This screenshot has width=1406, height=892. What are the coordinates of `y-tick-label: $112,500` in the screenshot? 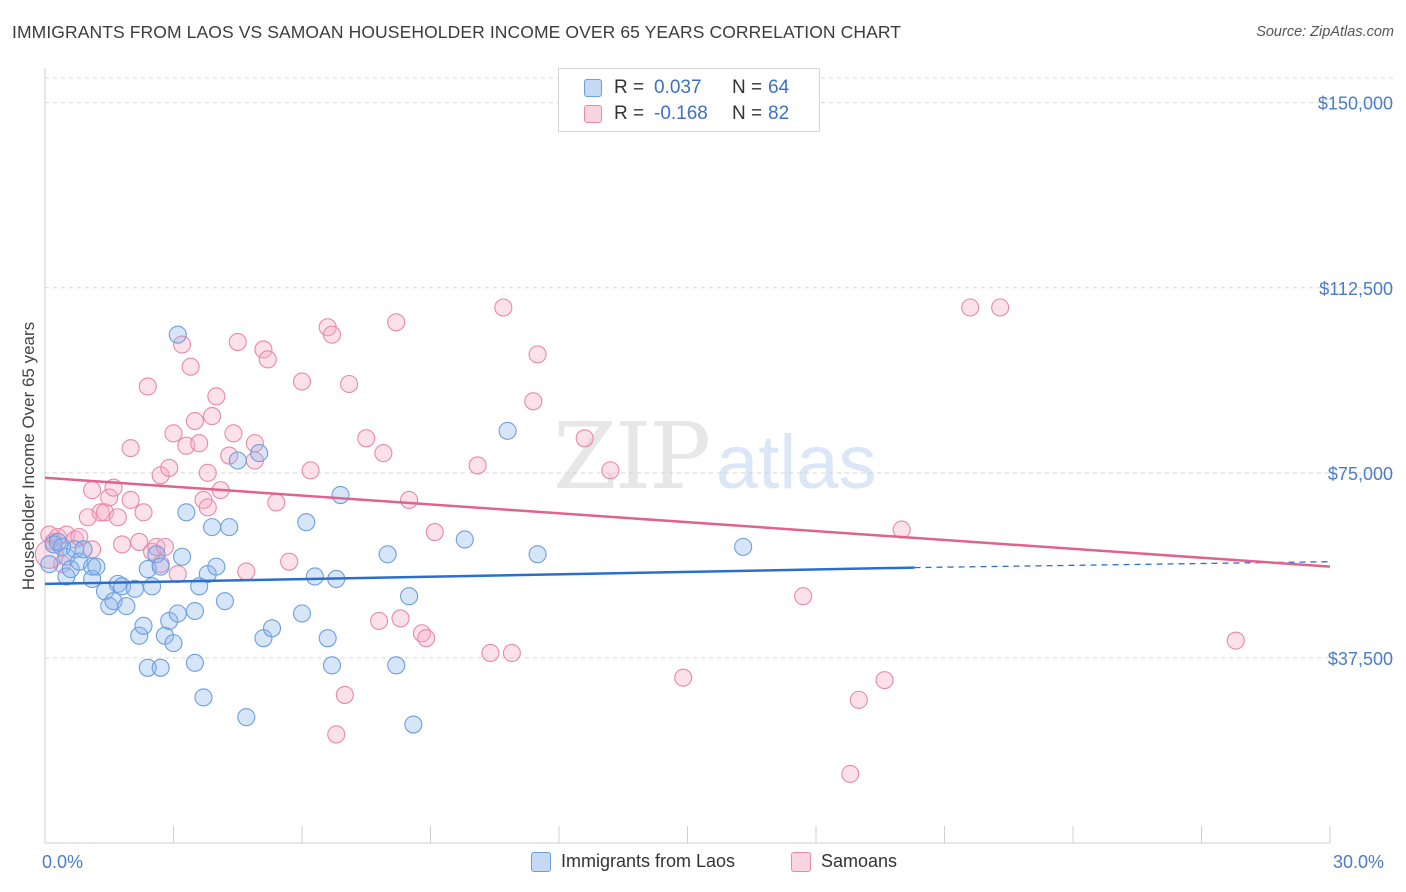 It's located at (1356, 289).